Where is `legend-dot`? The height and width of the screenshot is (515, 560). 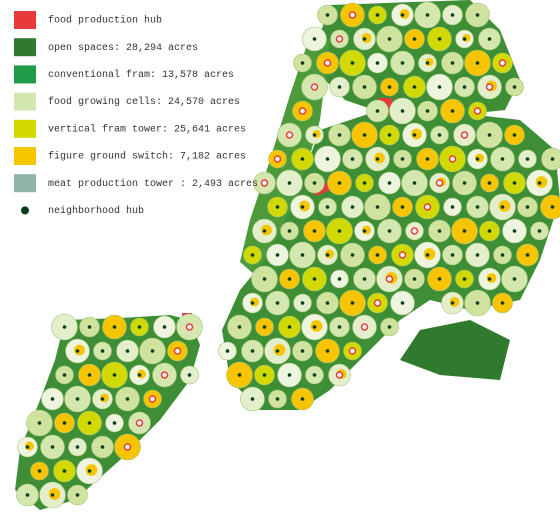 legend-dot is located at coordinates (25, 210).